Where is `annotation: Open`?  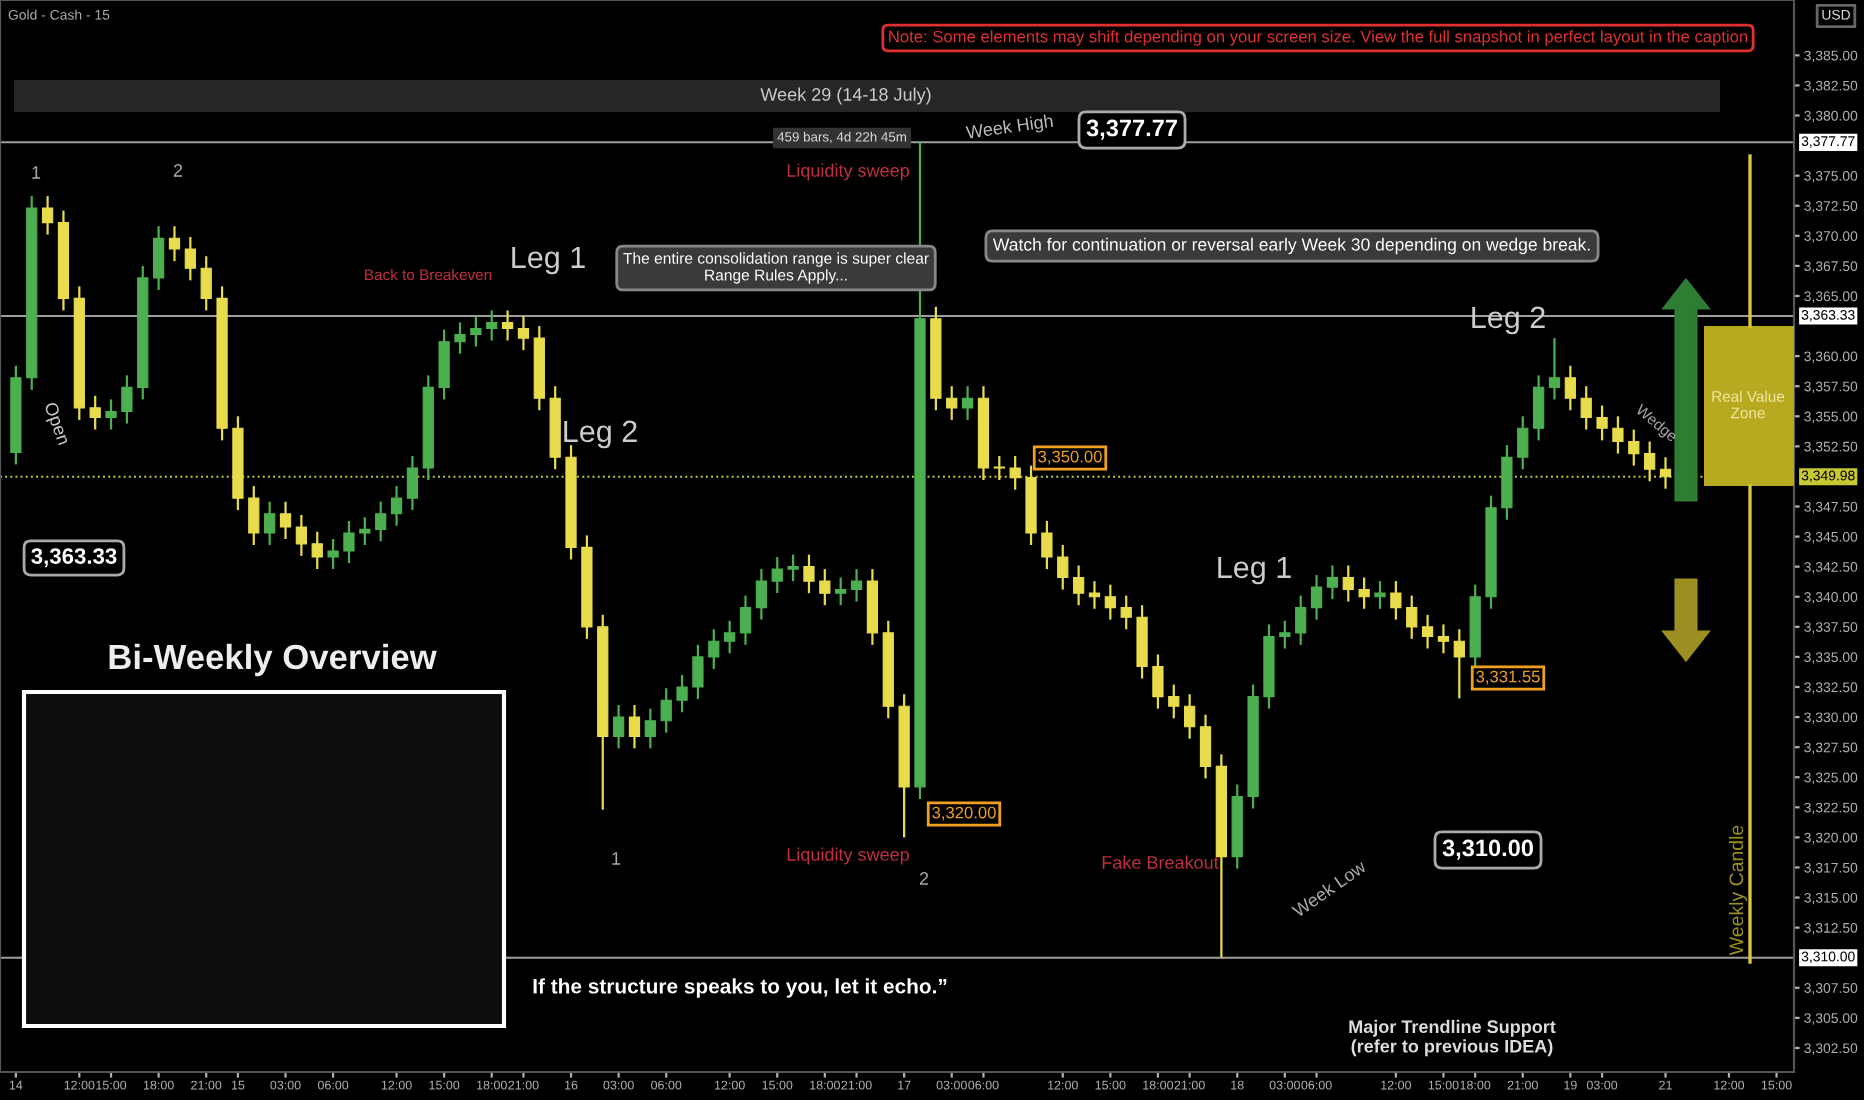
annotation: Open is located at coordinates (55, 424).